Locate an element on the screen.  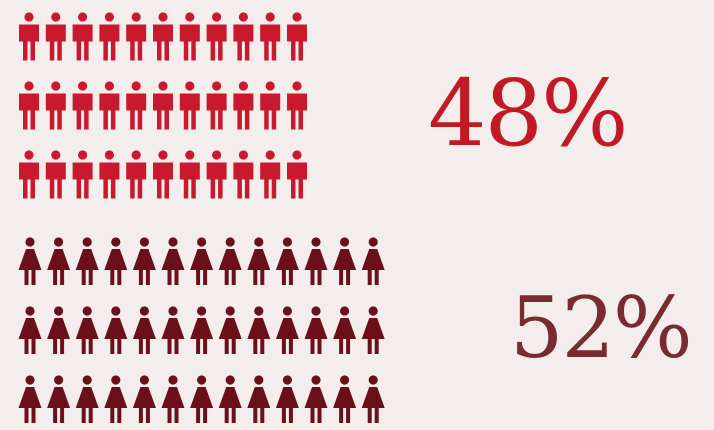
female-percentage-label: 52% is located at coordinates (601, 328).